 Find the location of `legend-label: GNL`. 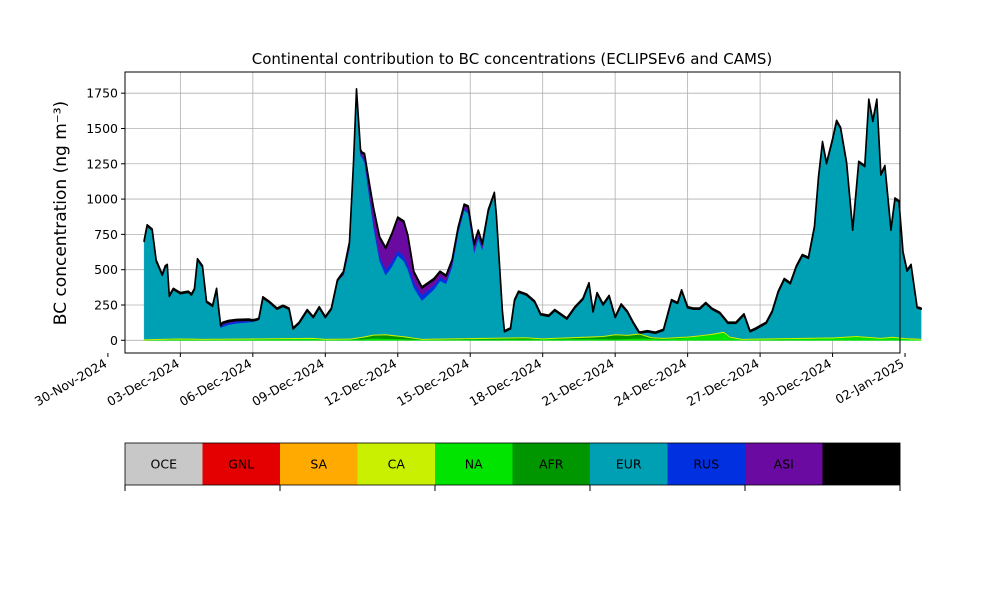

legend-label: GNL is located at coordinates (241, 464).